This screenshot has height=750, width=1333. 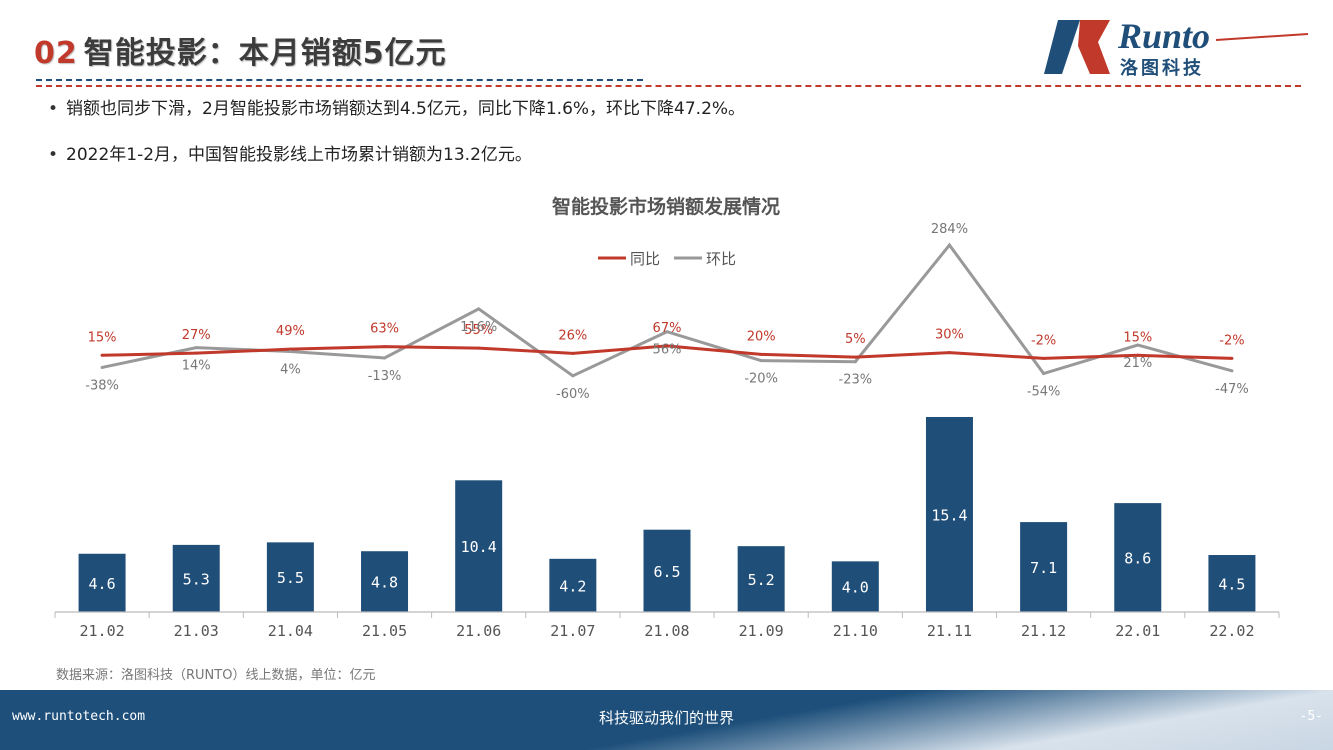 What do you see at coordinates (290, 331) in the screenshot?
I see `line-label-yoy: 49%` at bounding box center [290, 331].